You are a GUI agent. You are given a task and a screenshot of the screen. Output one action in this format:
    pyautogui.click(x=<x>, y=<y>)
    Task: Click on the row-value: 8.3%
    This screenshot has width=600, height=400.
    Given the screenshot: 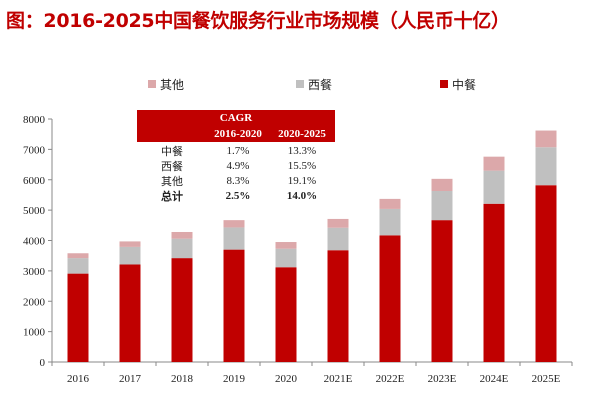 What is the action you would take?
    pyautogui.click(x=238, y=181)
    